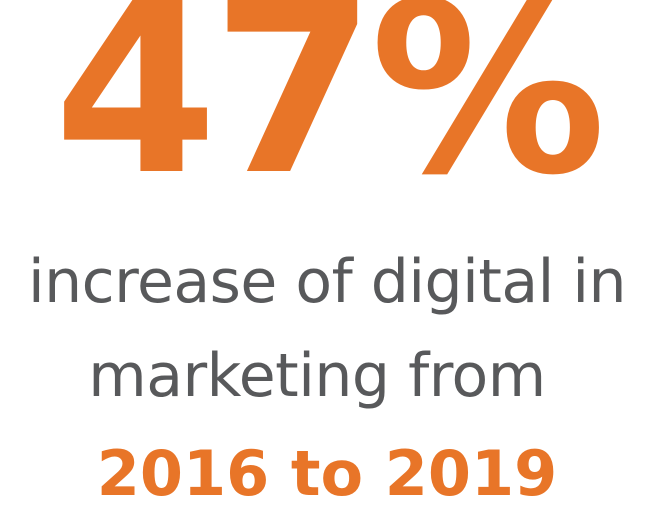  I want to click on stat-description-line-2: marketing from, so click(317, 376).